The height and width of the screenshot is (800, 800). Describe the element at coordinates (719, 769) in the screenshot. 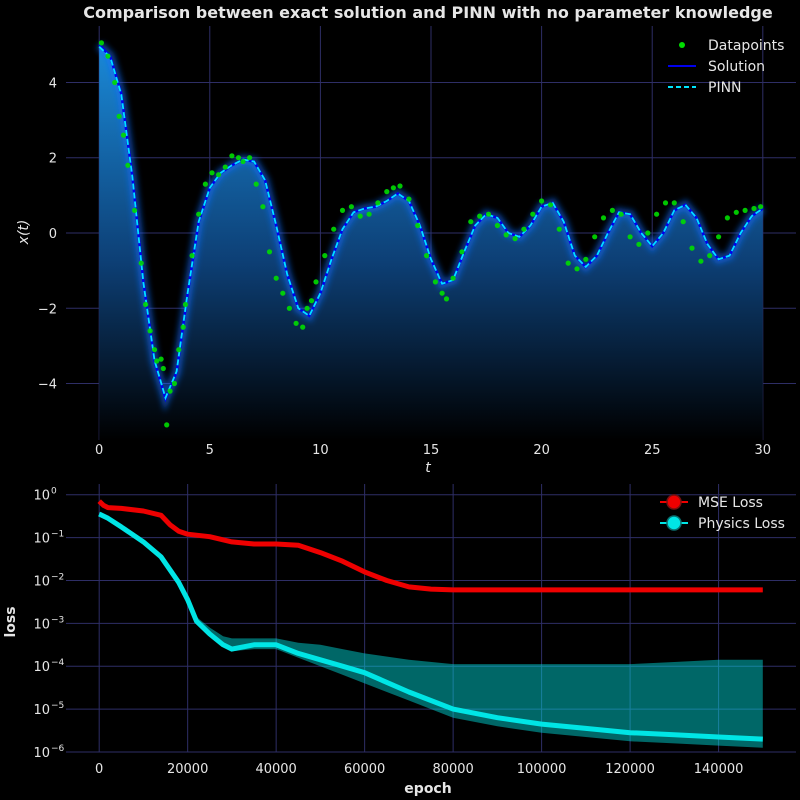

I see `bottom-x-tick-label: 140000` at that location.